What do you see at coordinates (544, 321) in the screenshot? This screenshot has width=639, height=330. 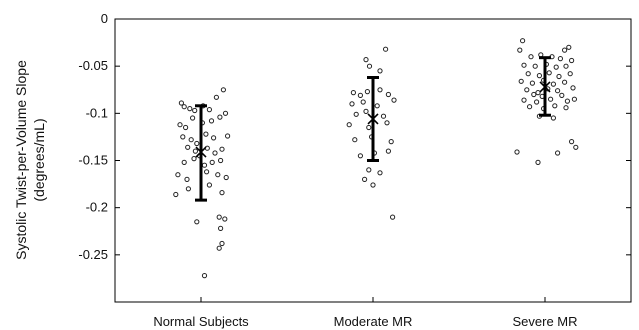 I see `x-tick-label: Severe MR` at bounding box center [544, 321].